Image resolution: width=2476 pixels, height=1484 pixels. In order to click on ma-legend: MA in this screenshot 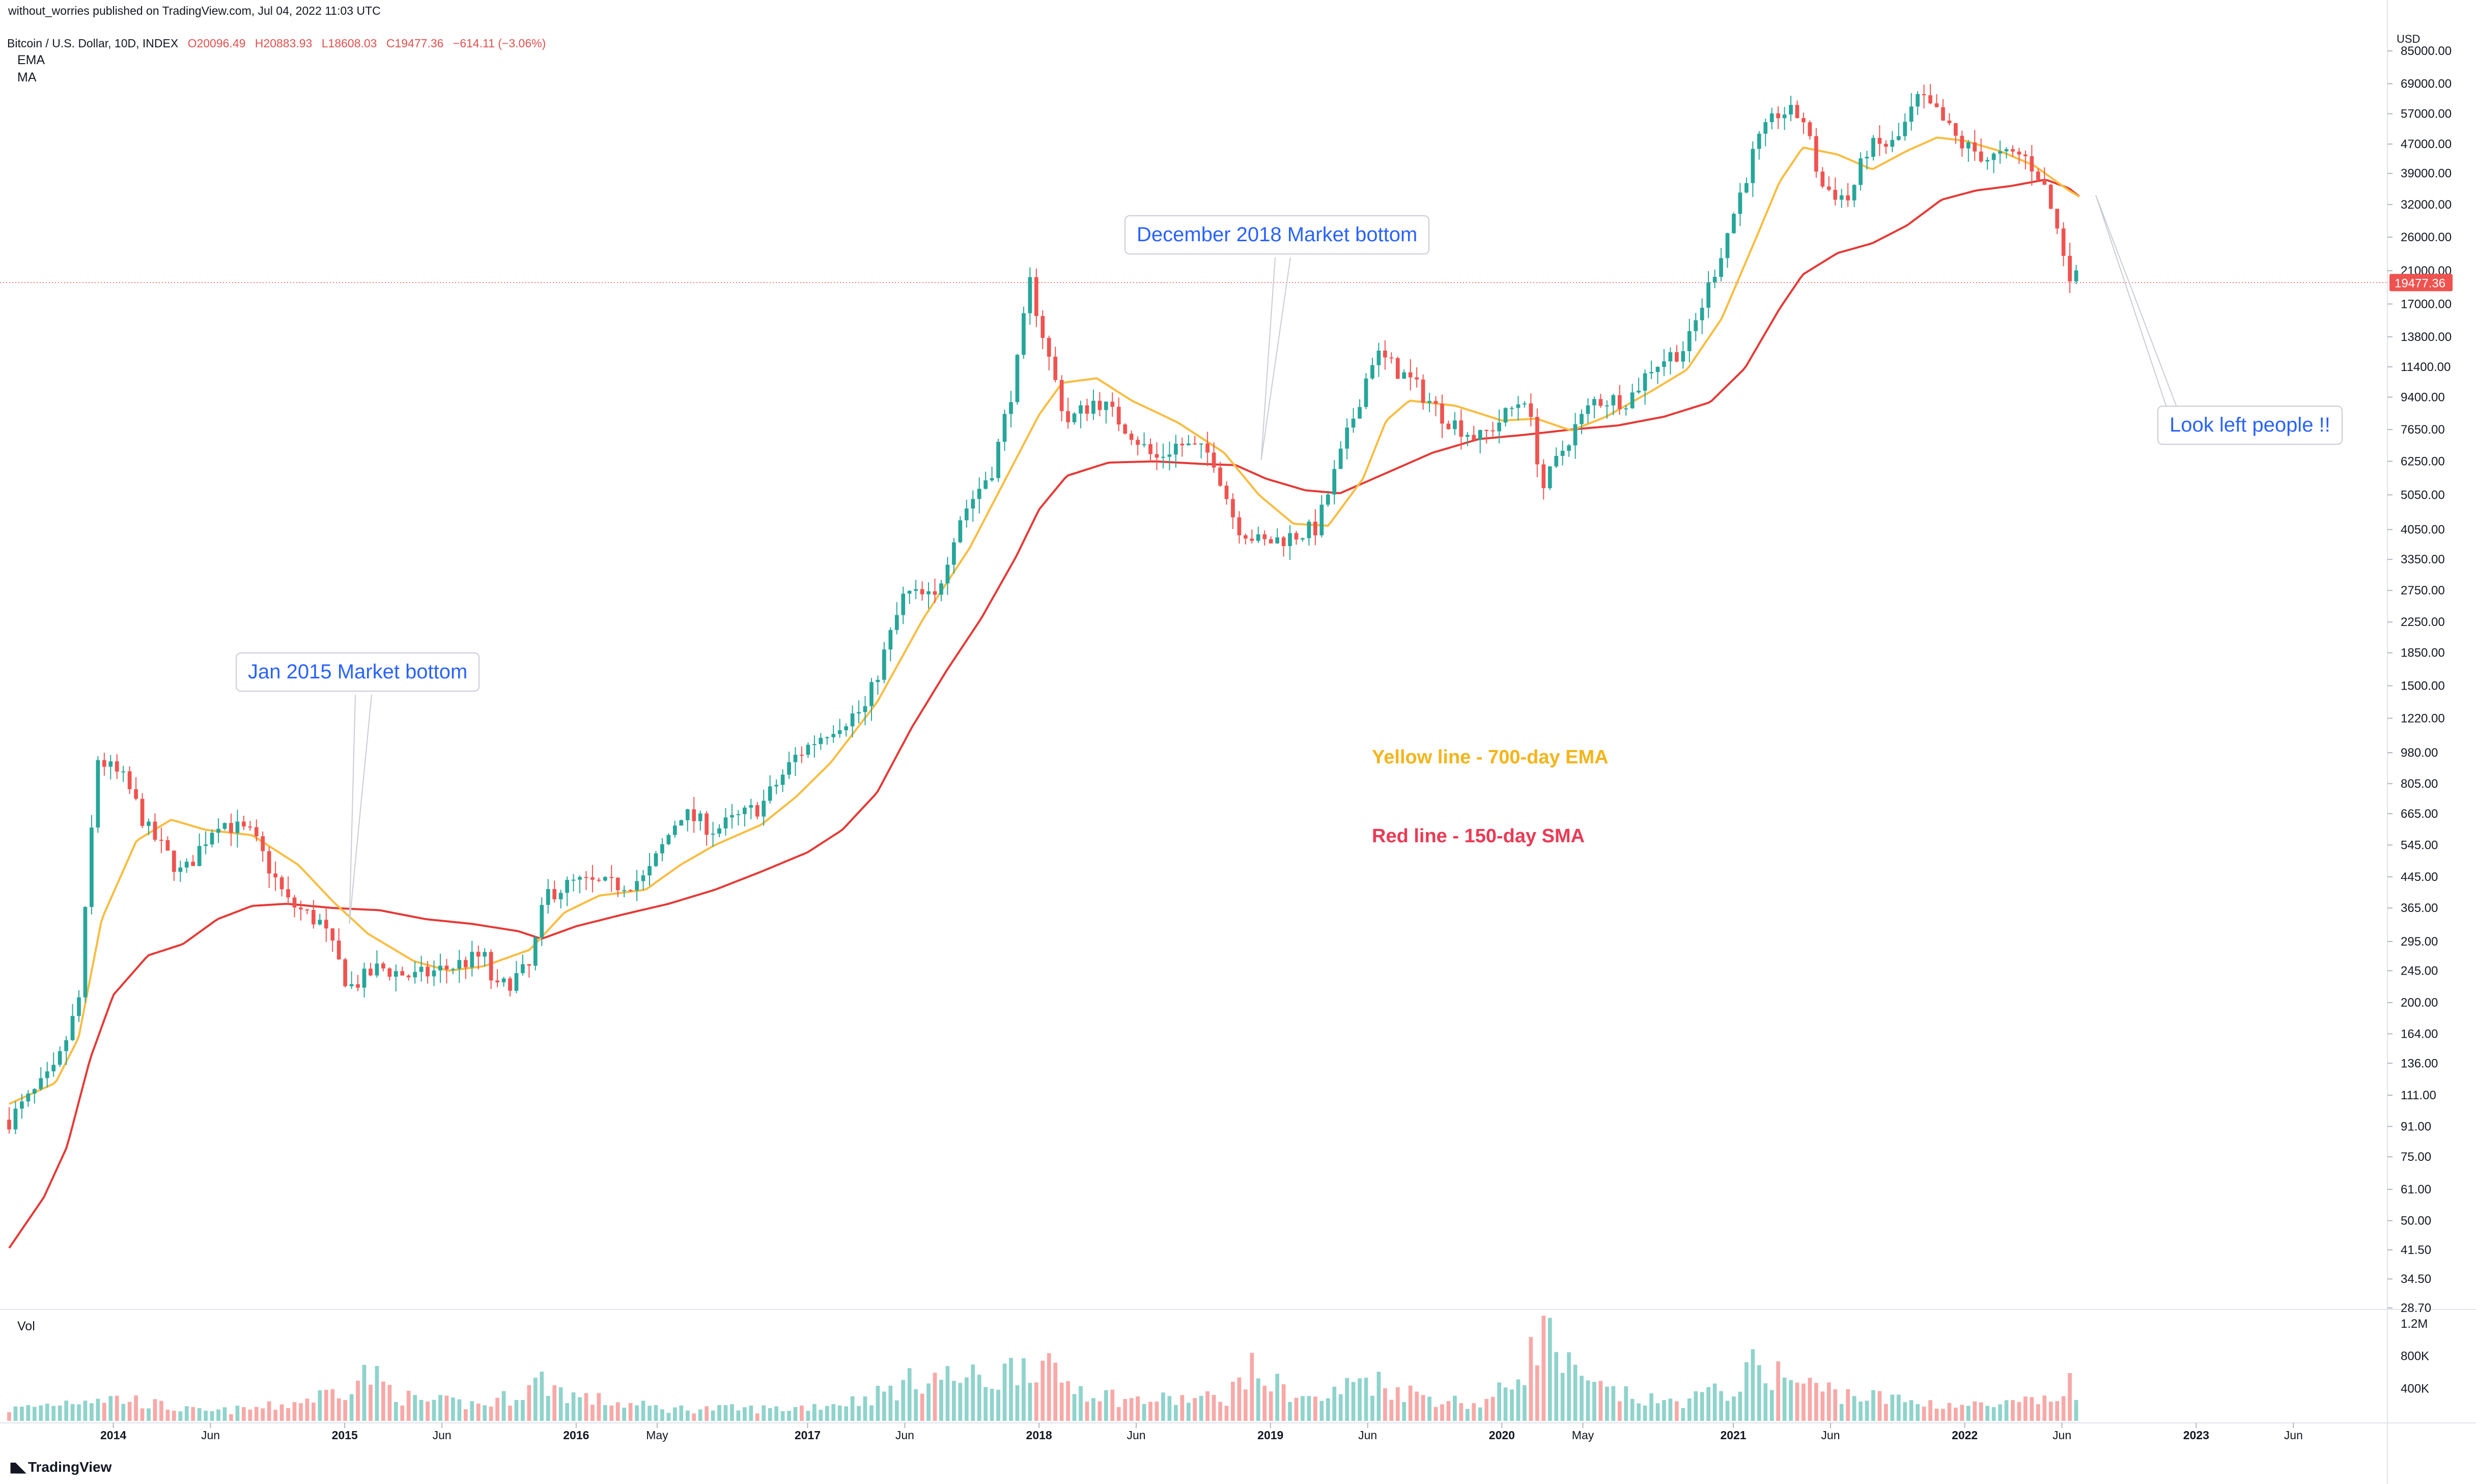, I will do `click(27, 77)`.